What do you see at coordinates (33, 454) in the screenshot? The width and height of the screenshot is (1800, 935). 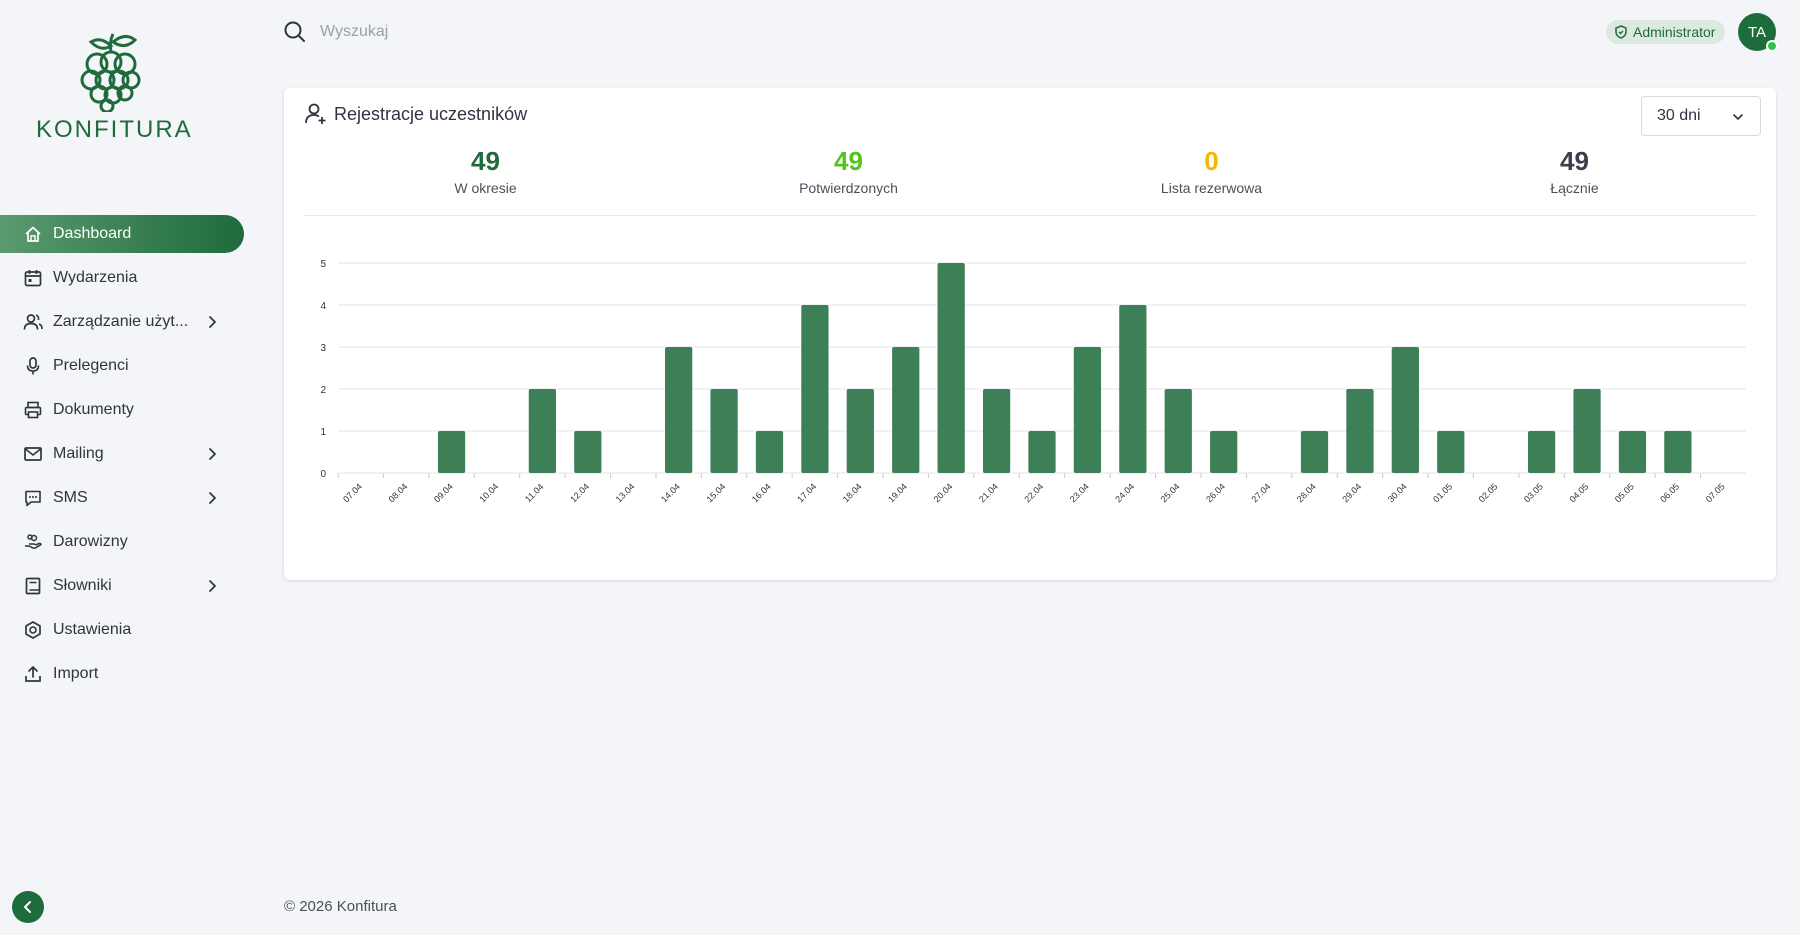 I see `mail-icon` at bounding box center [33, 454].